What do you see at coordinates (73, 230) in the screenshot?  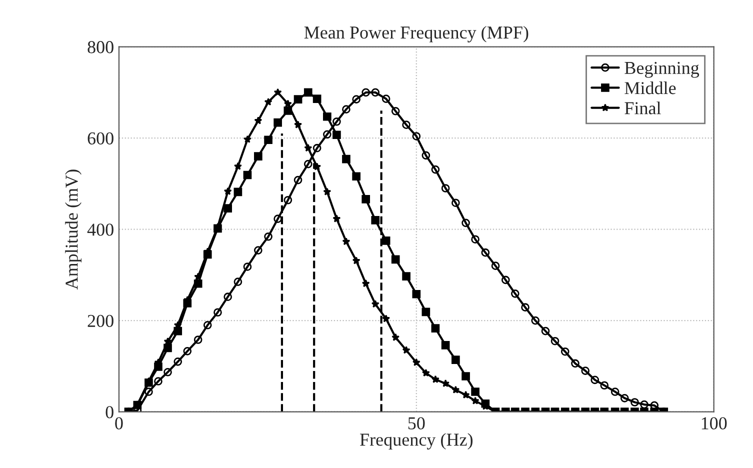 I see `y-axis-title: Amplitude (mV)` at bounding box center [73, 230].